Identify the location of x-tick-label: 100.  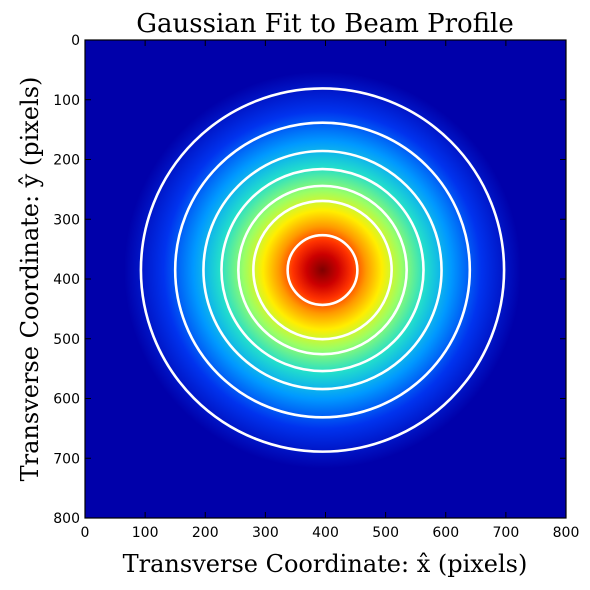
(145, 533).